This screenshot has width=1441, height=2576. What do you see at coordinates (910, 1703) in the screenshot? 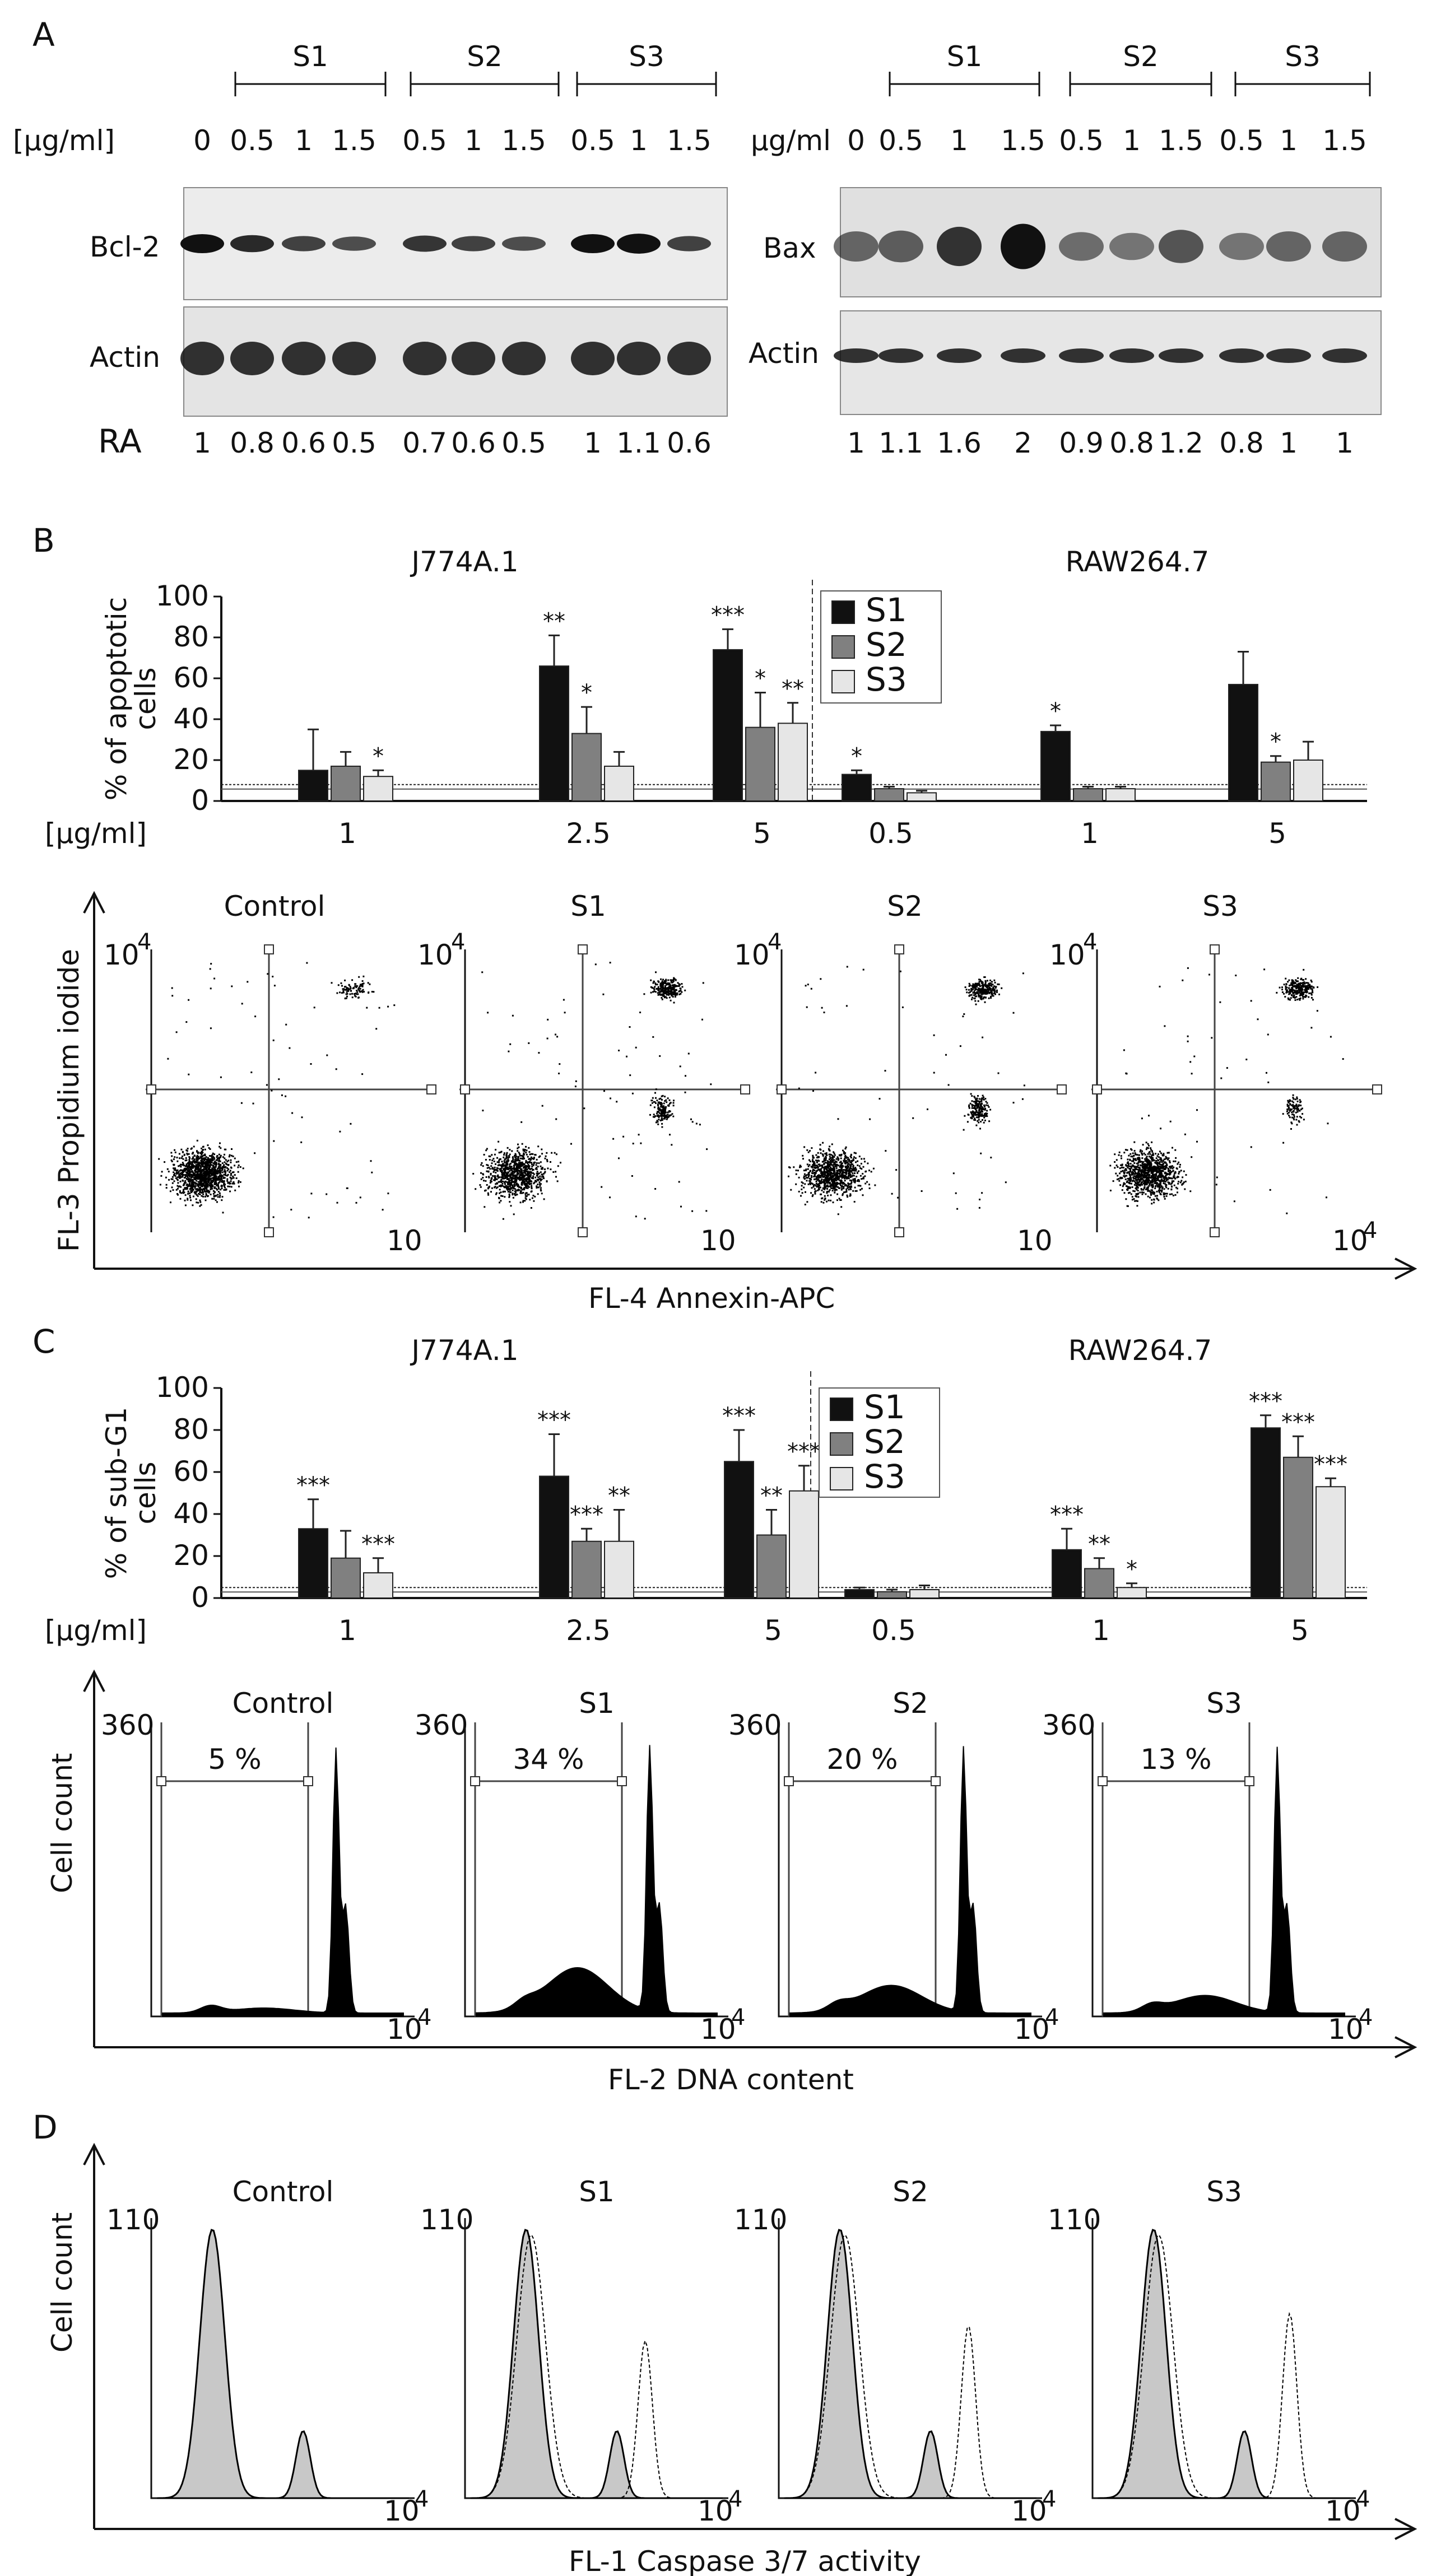
I see `flow-c-title: S2` at bounding box center [910, 1703].